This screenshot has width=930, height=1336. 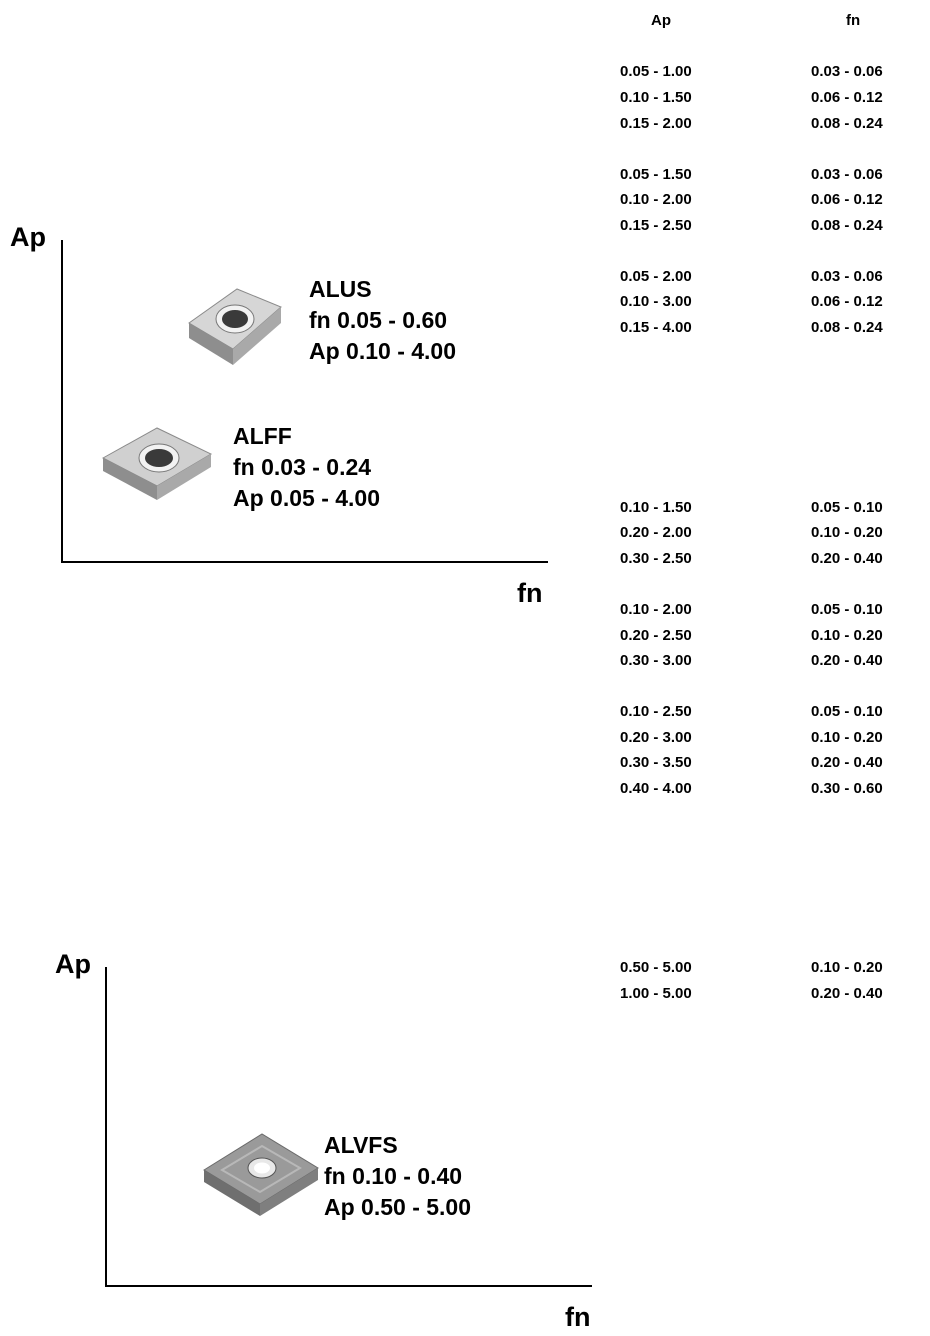 What do you see at coordinates (262, 436) in the screenshot?
I see `alff-name: ALFF` at bounding box center [262, 436].